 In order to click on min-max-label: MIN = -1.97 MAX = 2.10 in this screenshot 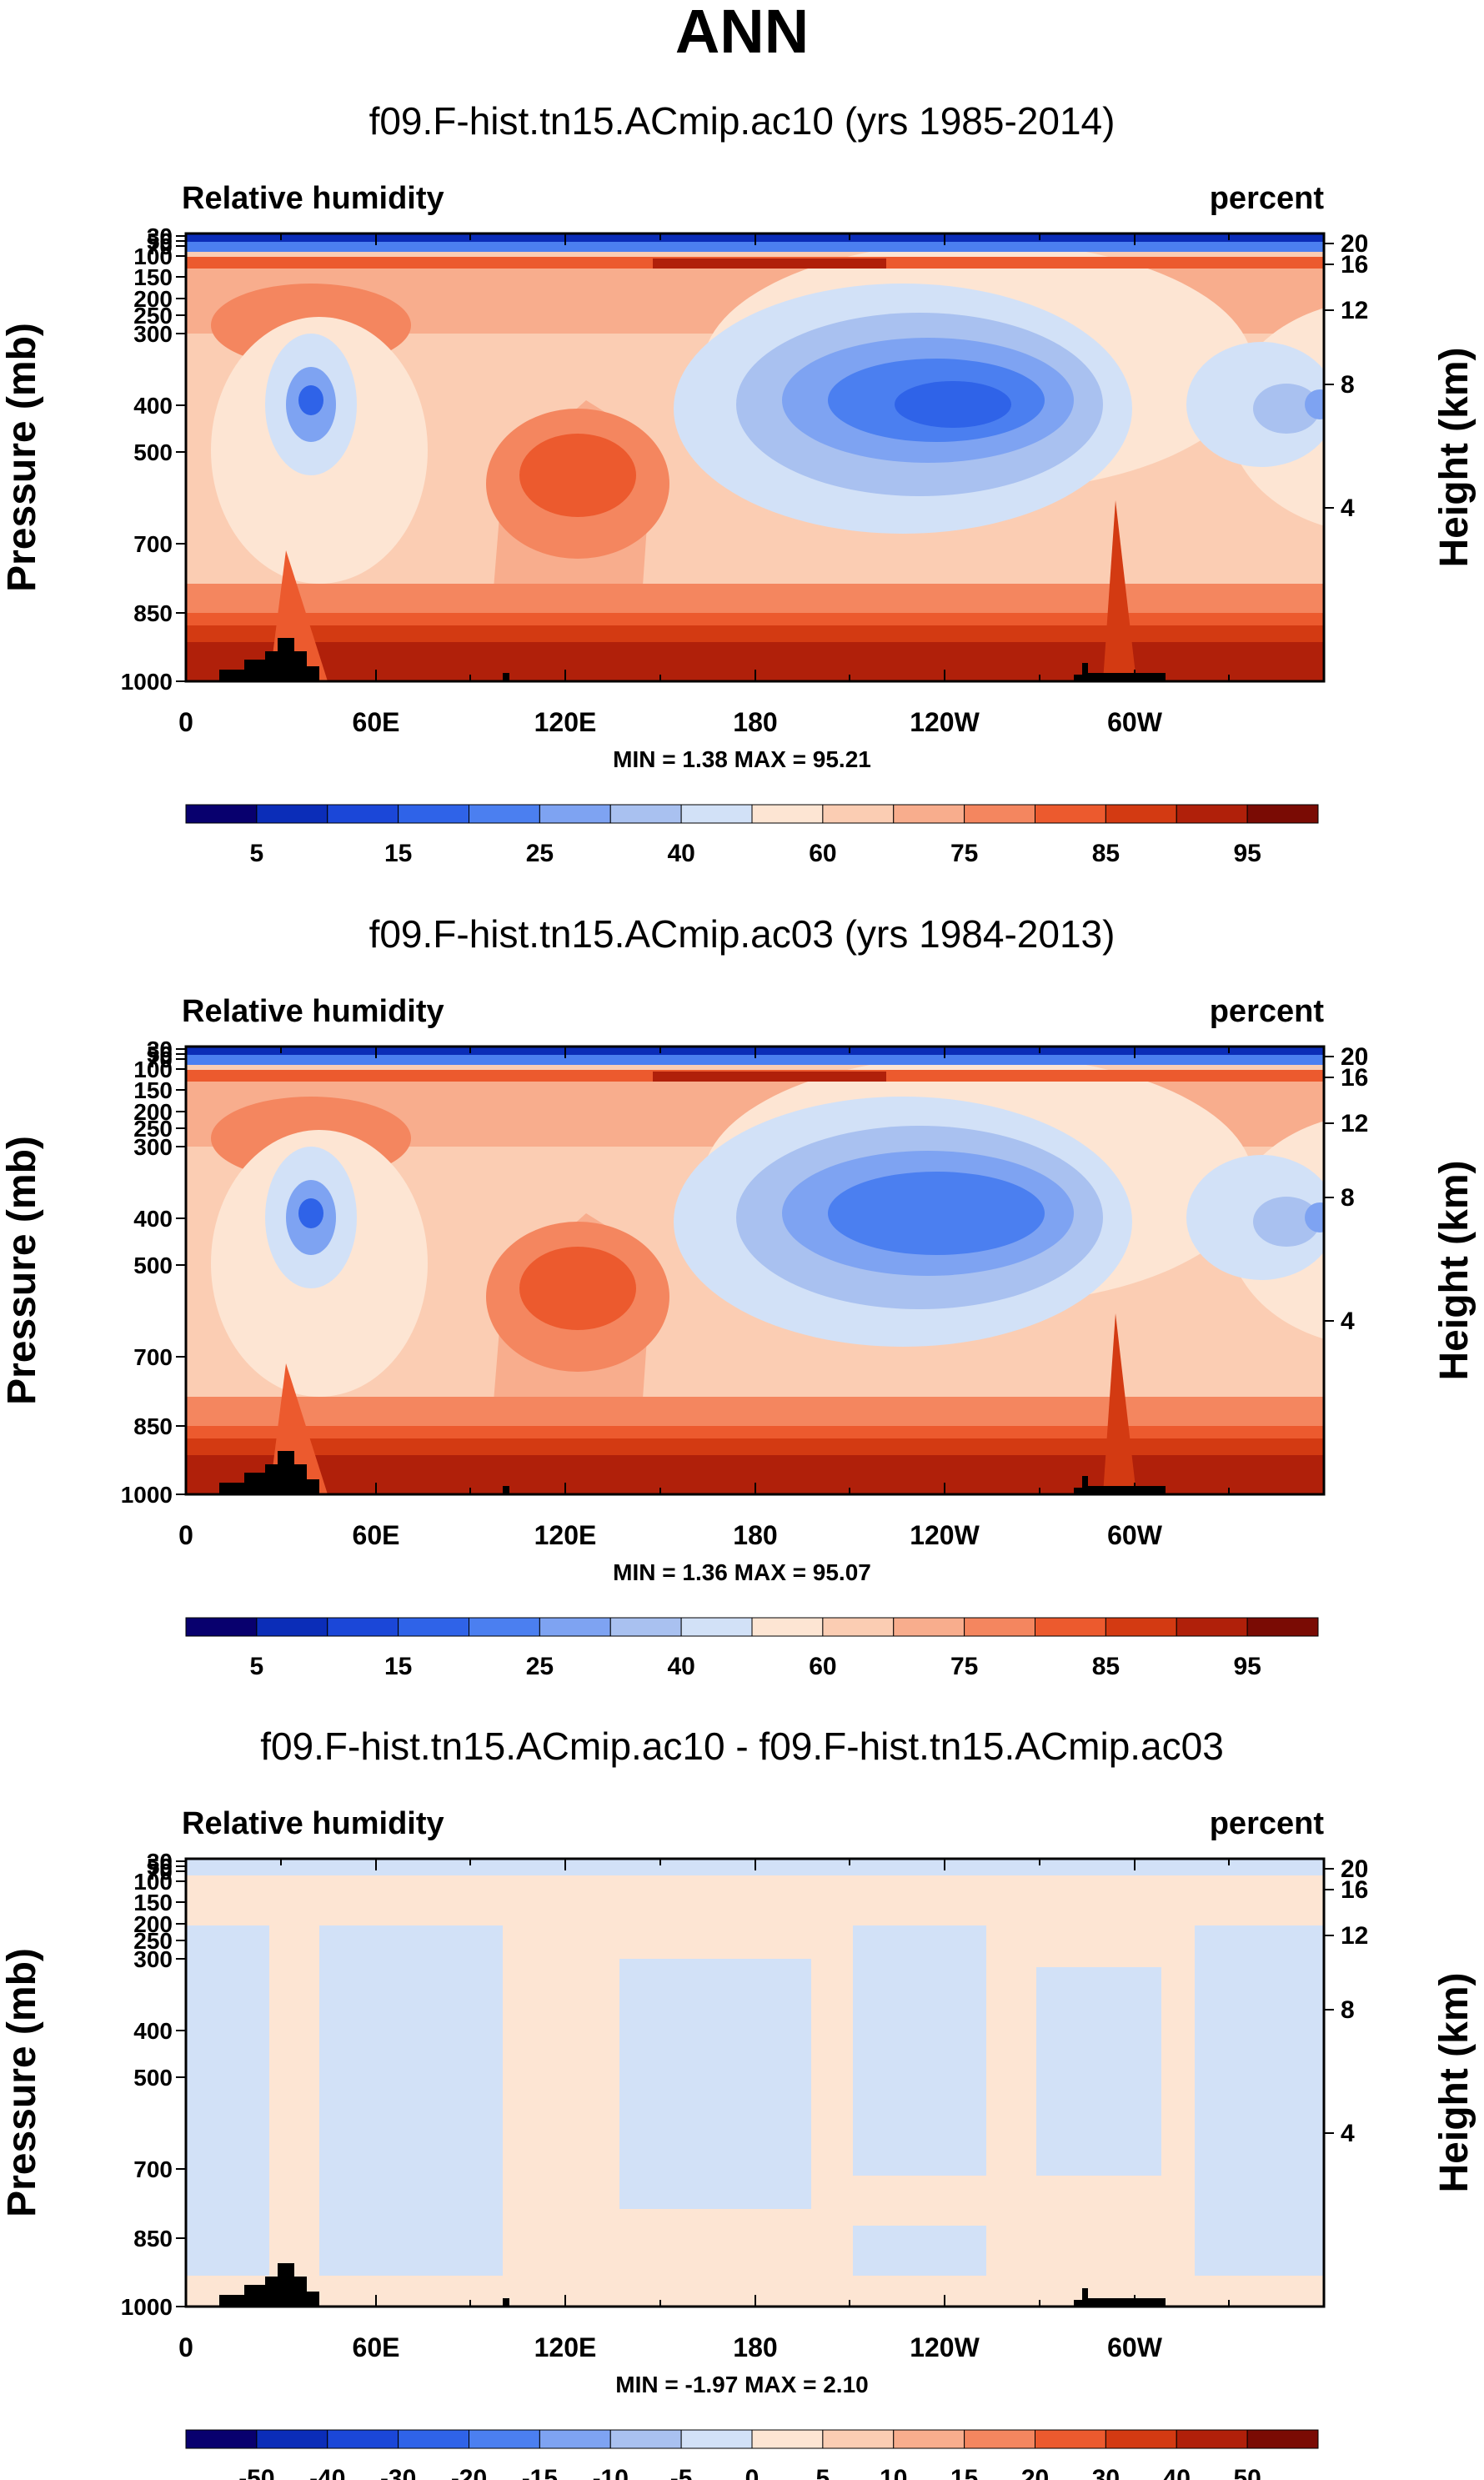, I will do `click(741, 2384)`.